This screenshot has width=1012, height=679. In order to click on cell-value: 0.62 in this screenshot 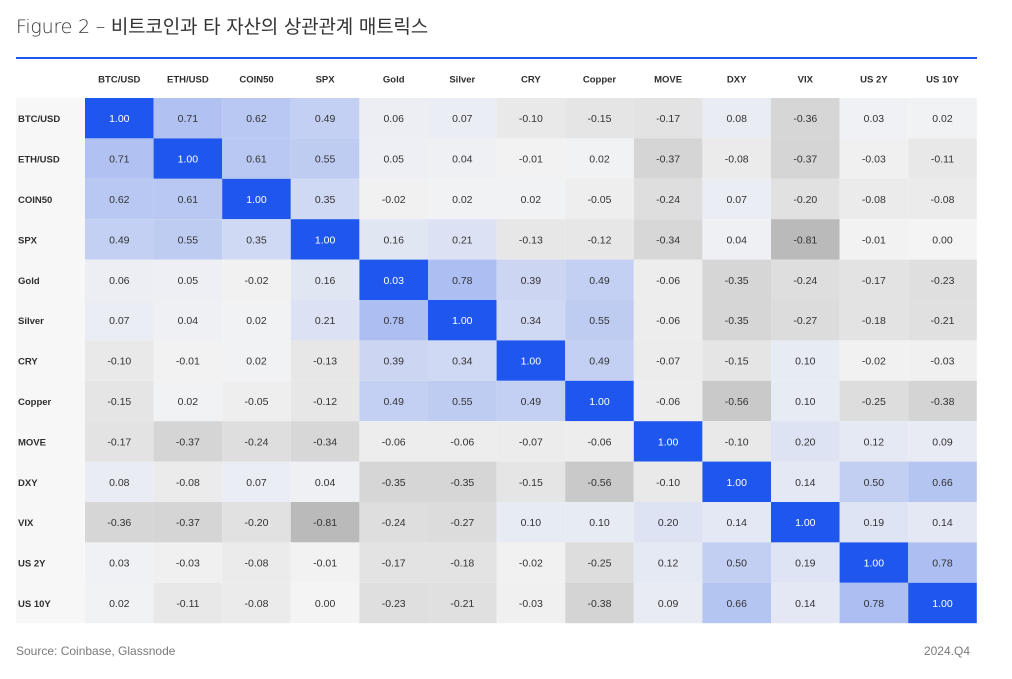, I will do `click(119, 200)`.